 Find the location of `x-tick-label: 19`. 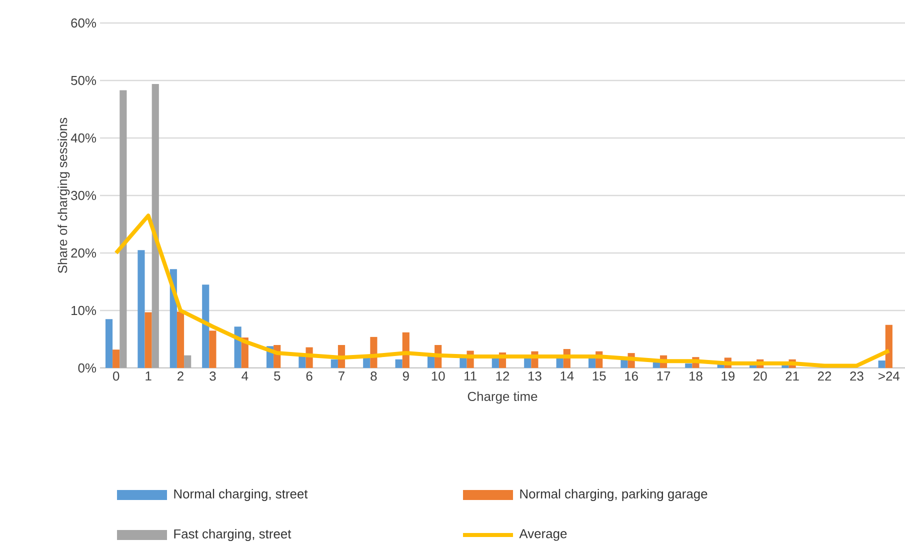

x-tick-label: 19 is located at coordinates (728, 376).